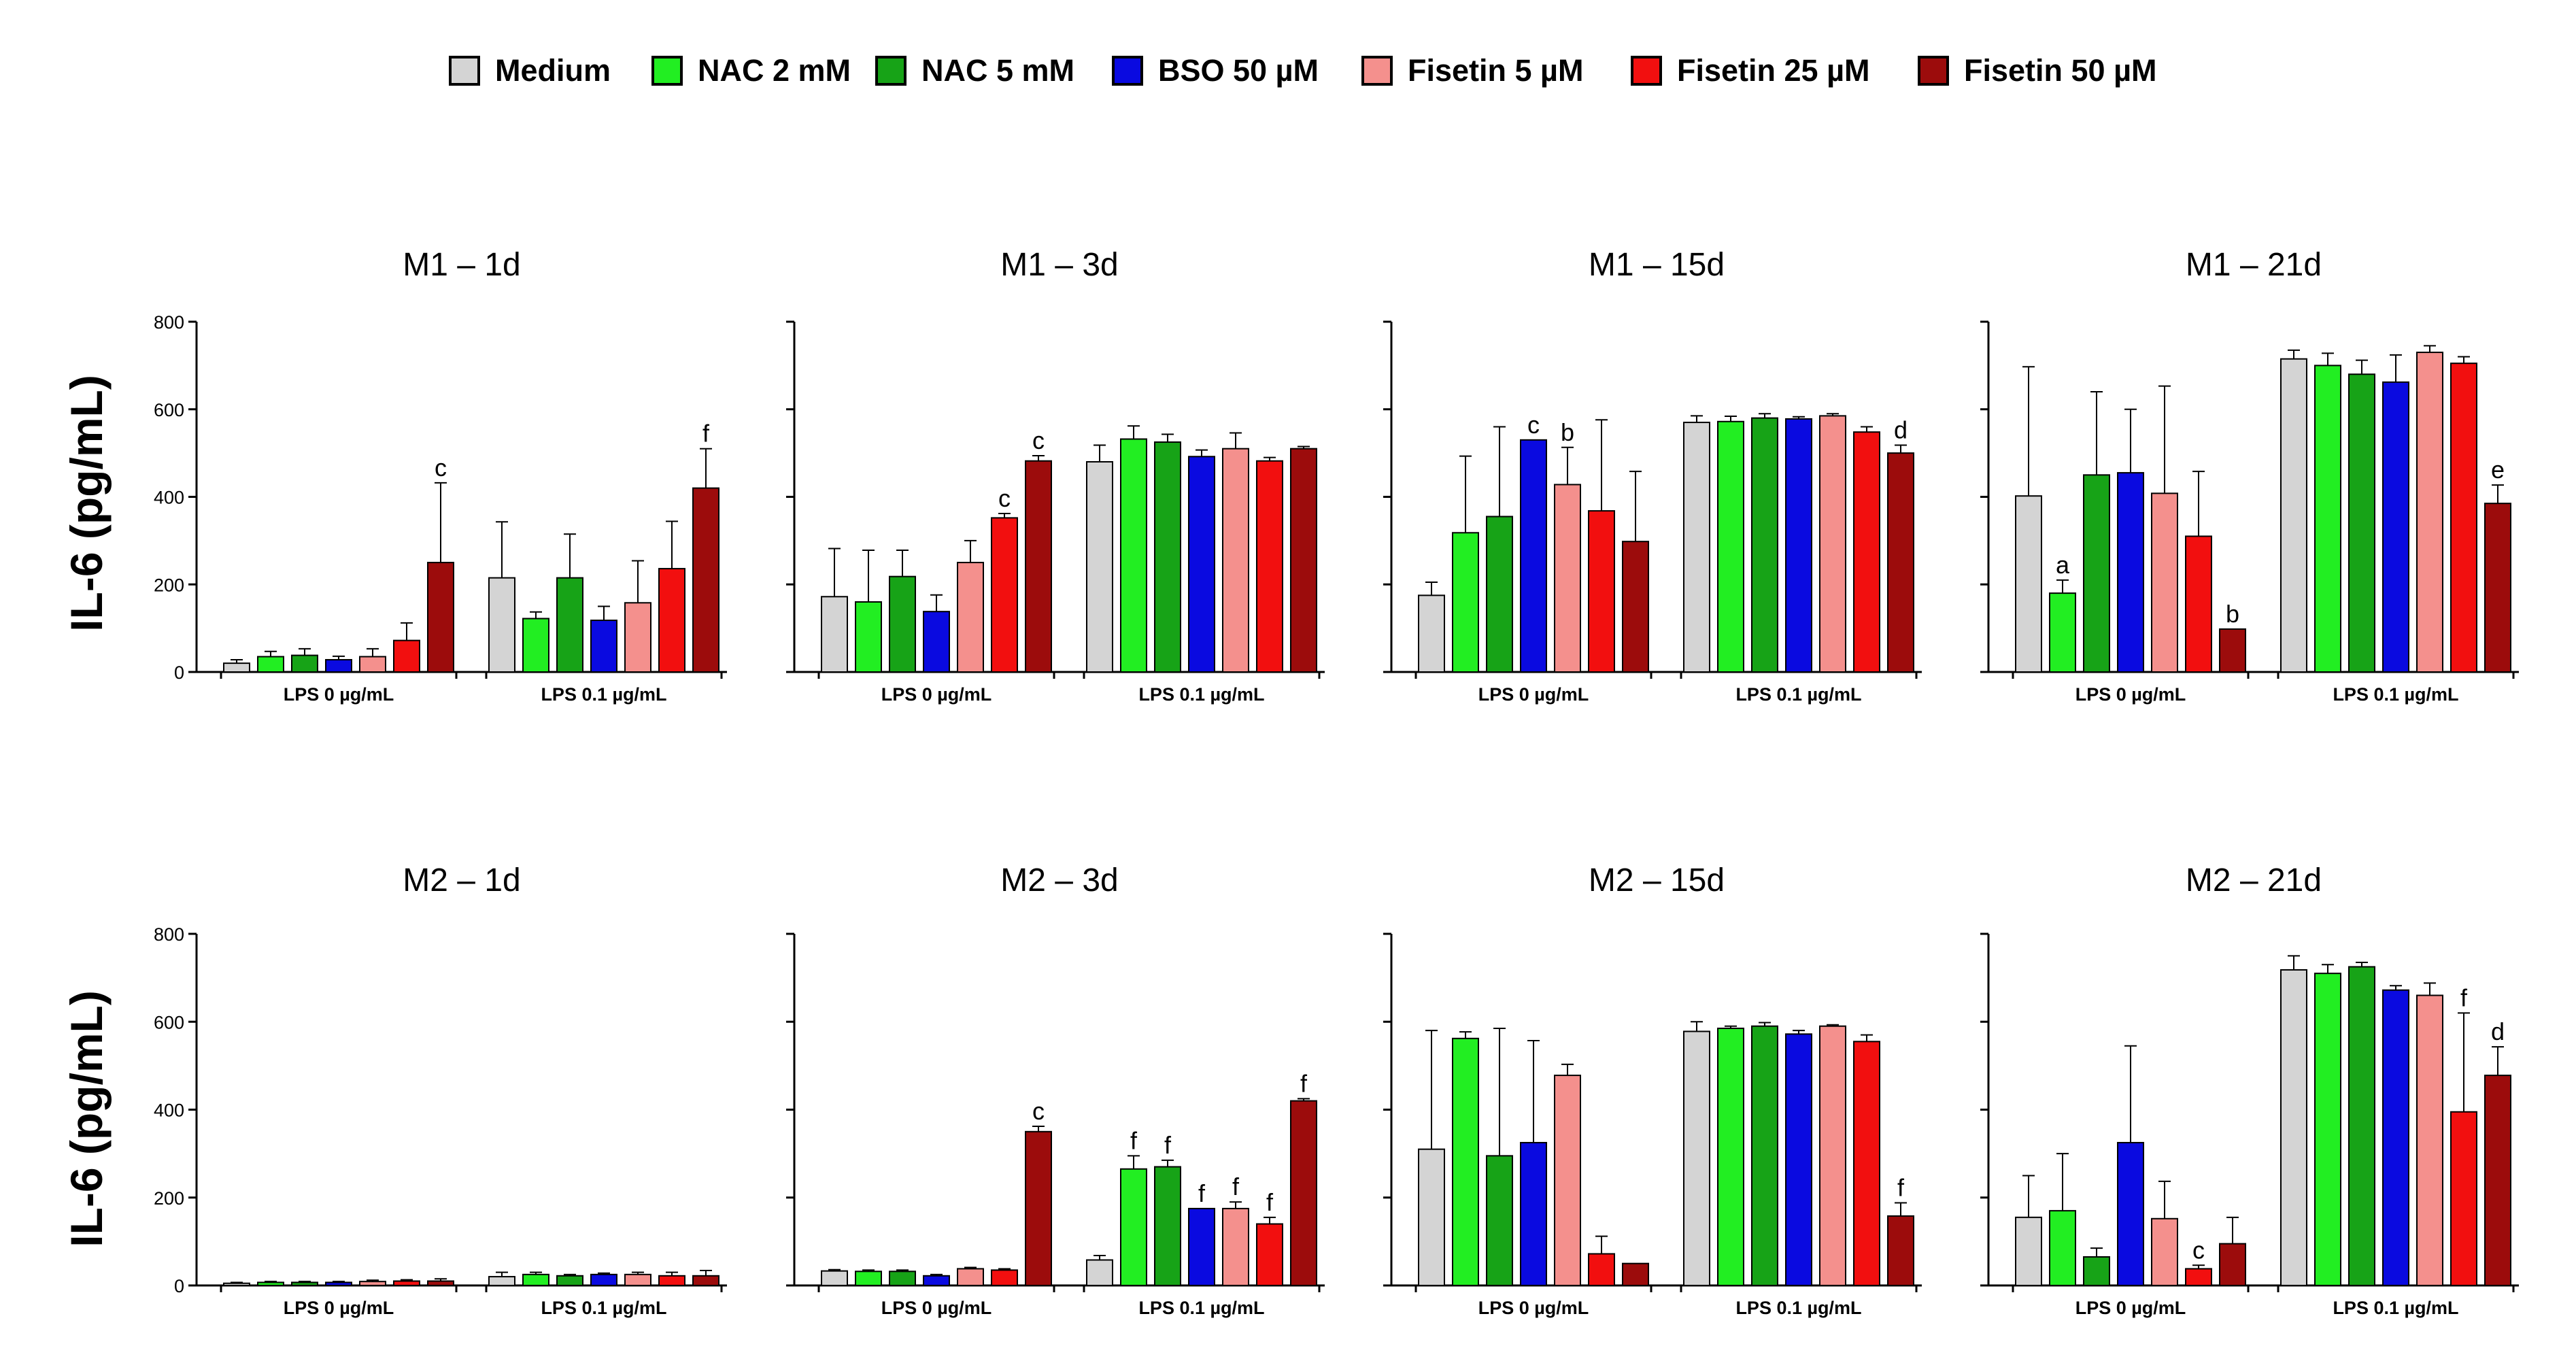 This screenshot has width=2576, height=1363. Describe the element at coordinates (2249, 476) in the screenshot. I see `chart-panel-3: M1 – 21d LPS 0 µg/mL a b LPS 0.1 µg/mL e` at that location.